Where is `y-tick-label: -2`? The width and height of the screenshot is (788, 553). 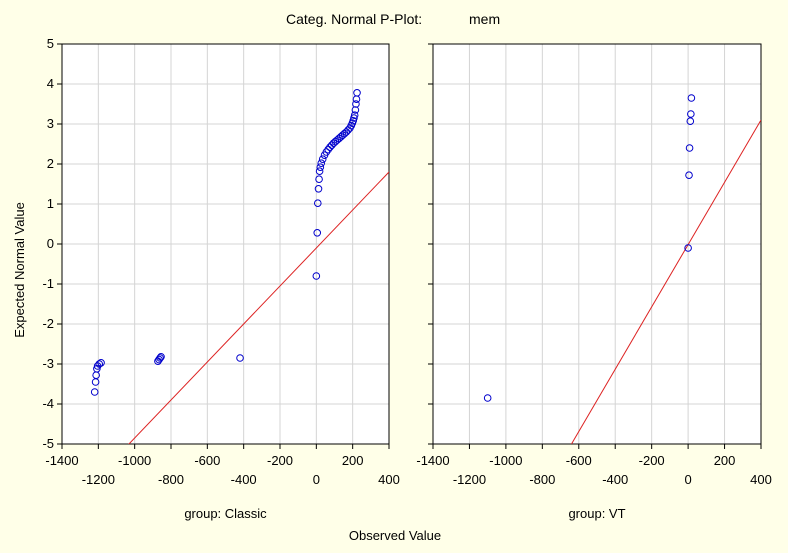 y-tick-label: -2 is located at coordinates (48, 323).